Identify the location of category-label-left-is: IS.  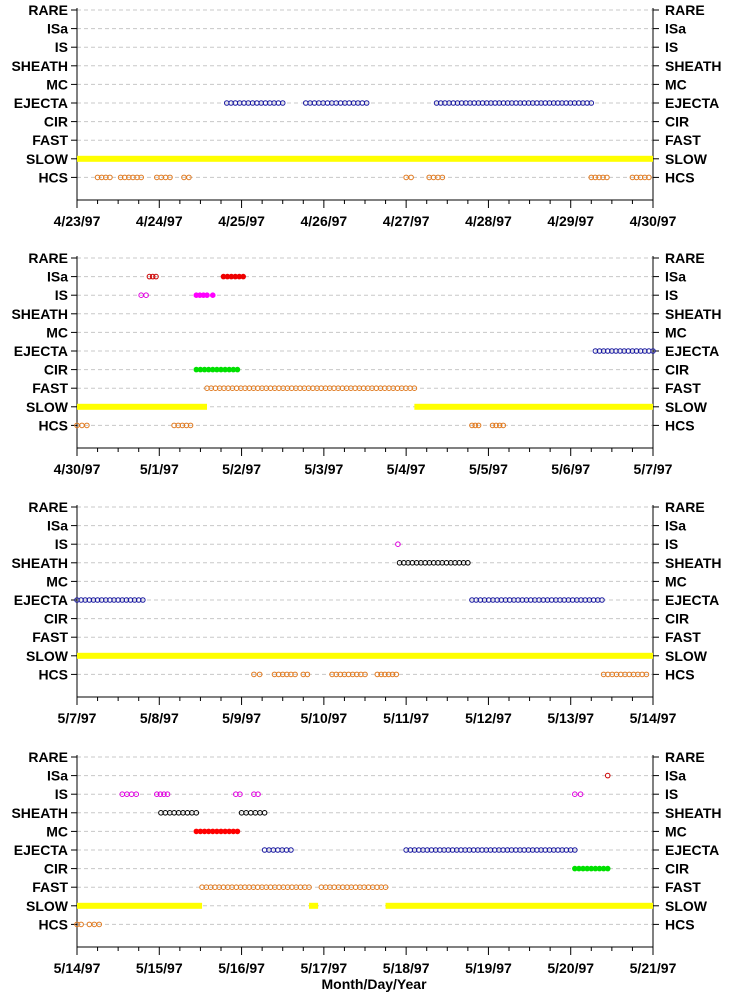
(61, 47).